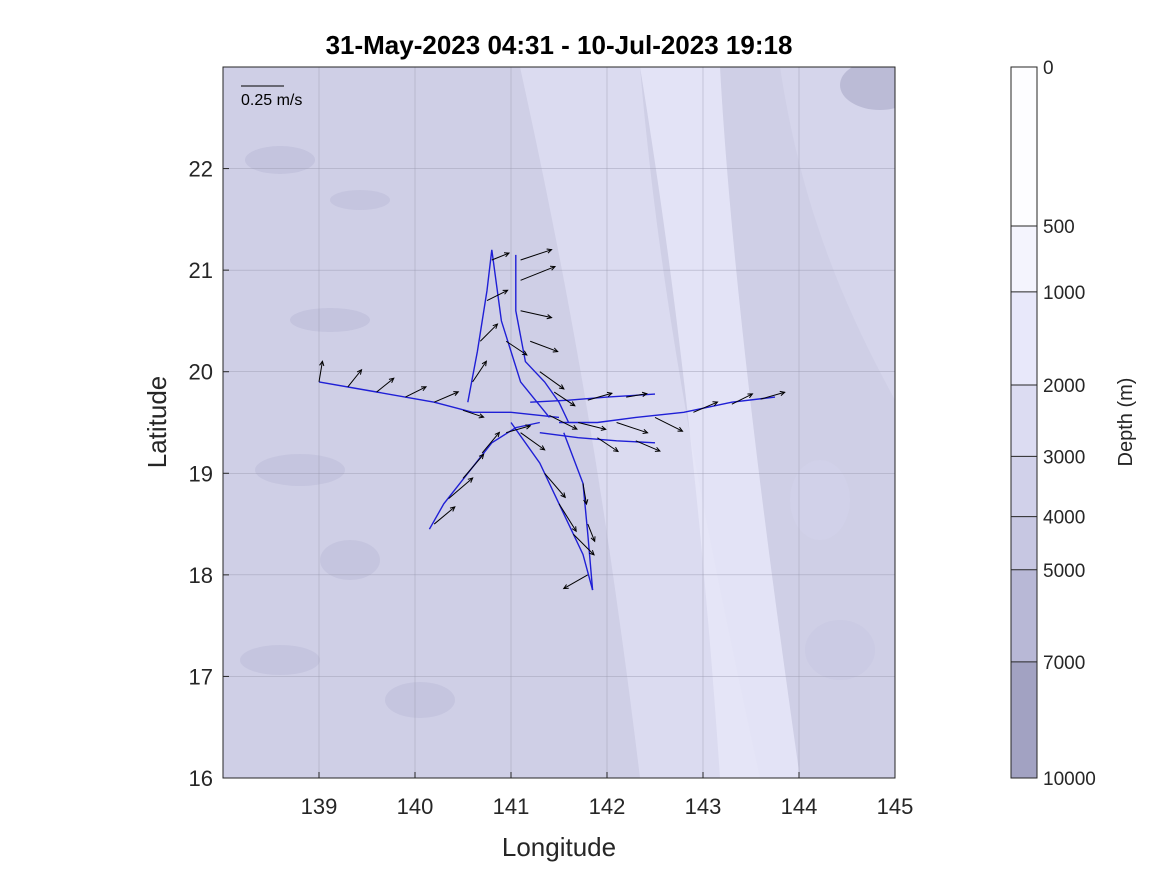  What do you see at coordinates (201, 473) in the screenshot?
I see `y-tick-label: 19` at bounding box center [201, 473].